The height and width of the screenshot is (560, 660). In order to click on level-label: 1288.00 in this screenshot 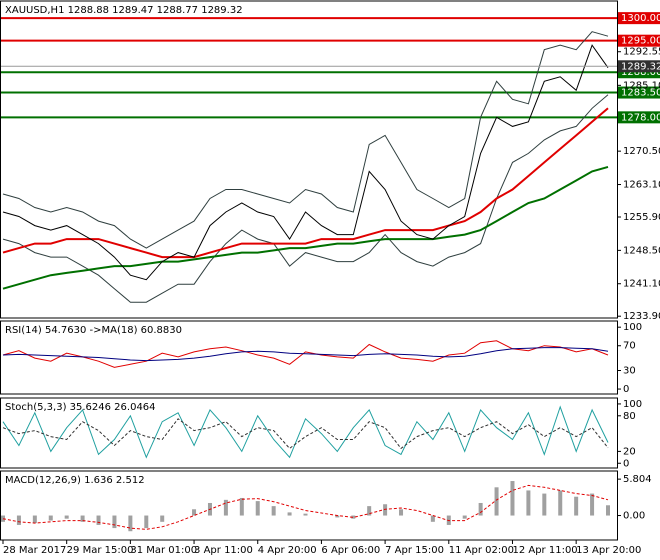, I will do `click(640, 72)`.